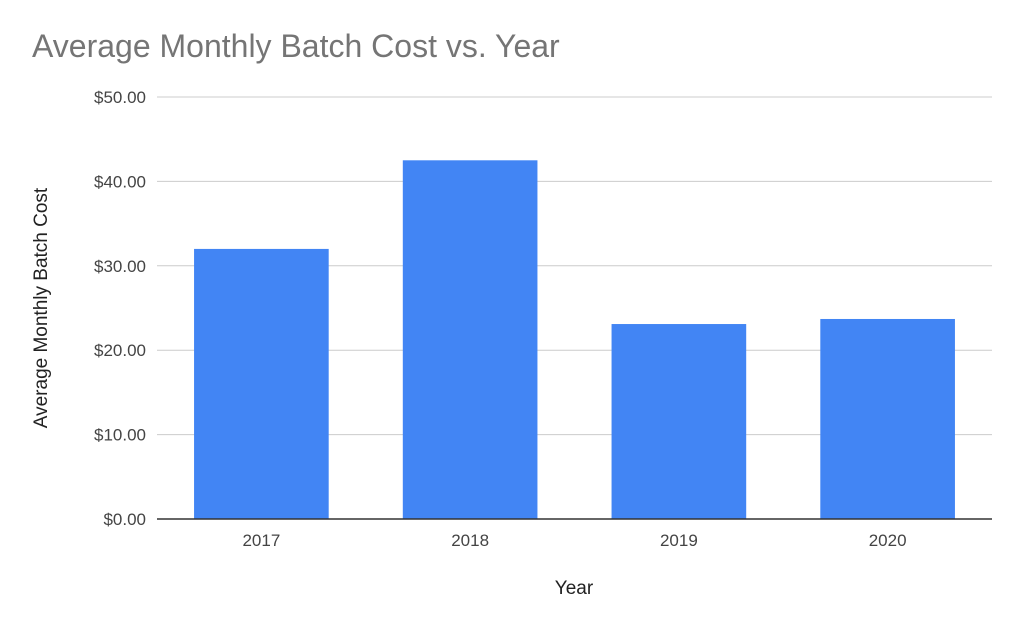 The width and height of the screenshot is (1024, 633). Describe the element at coordinates (120, 435) in the screenshot. I see `y-tick-label: $10.00` at that location.